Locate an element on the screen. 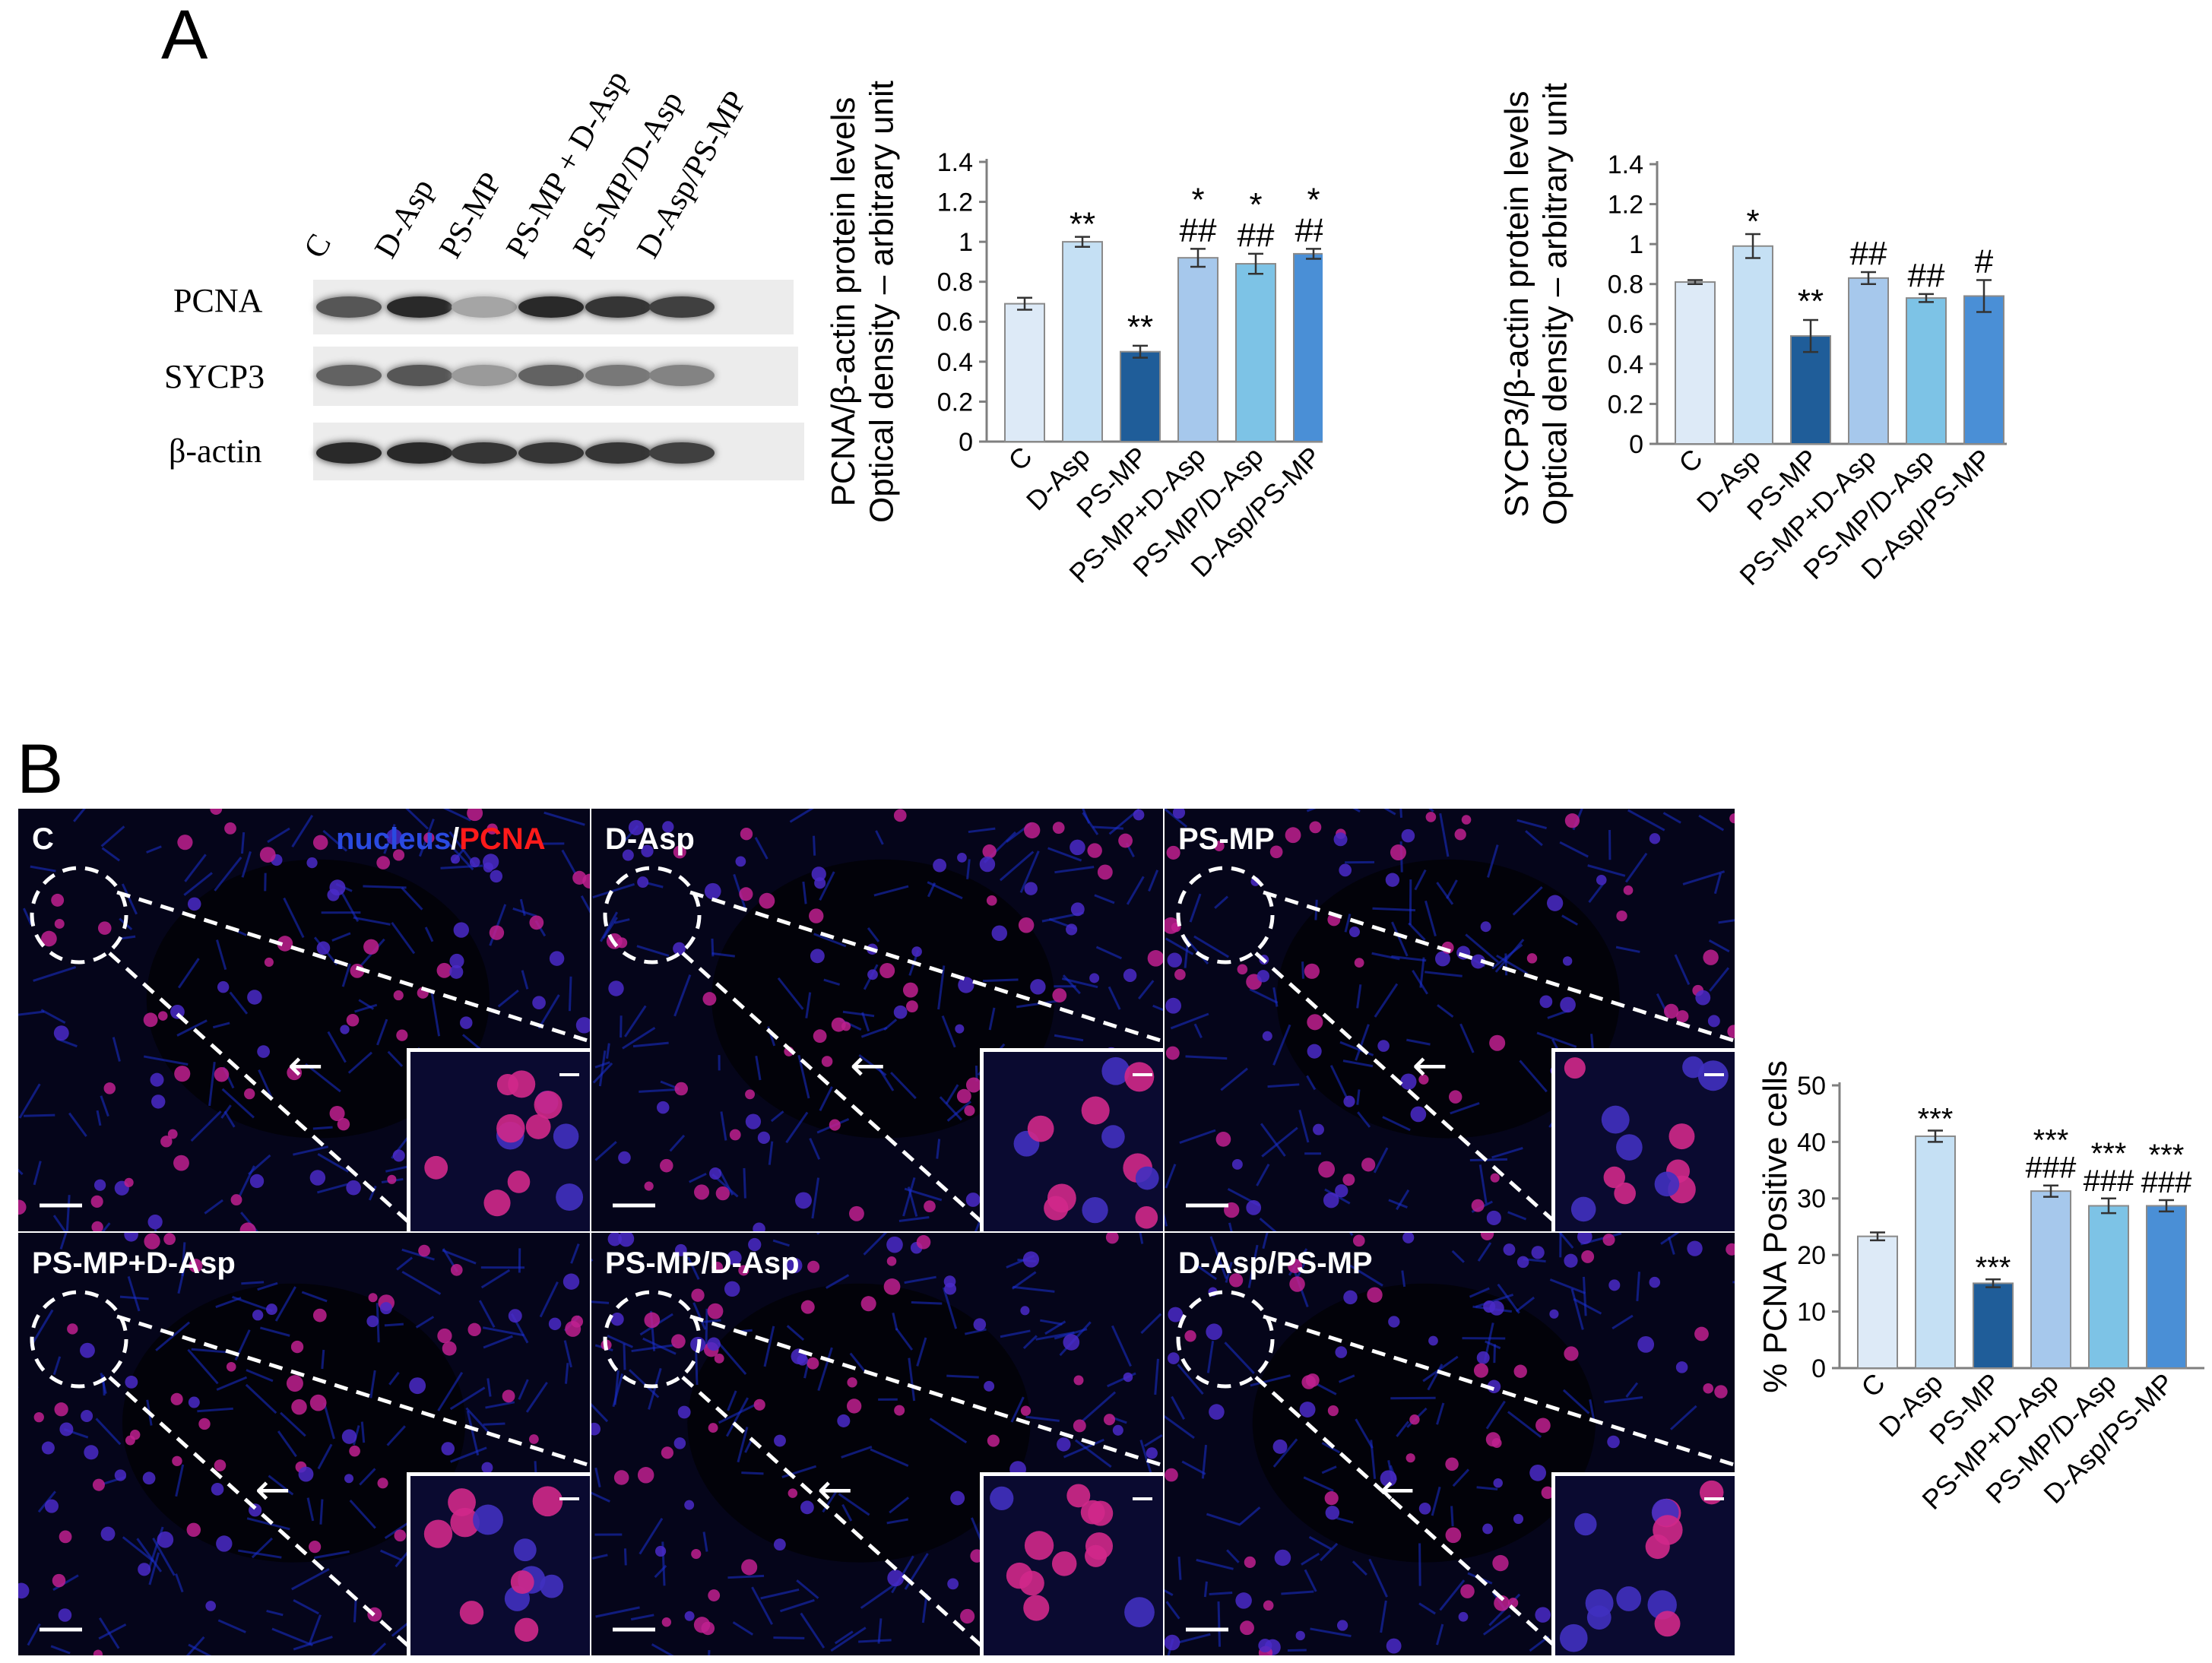 The image size is (2212, 1663). panel-a-label: A is located at coordinates (184, 37).